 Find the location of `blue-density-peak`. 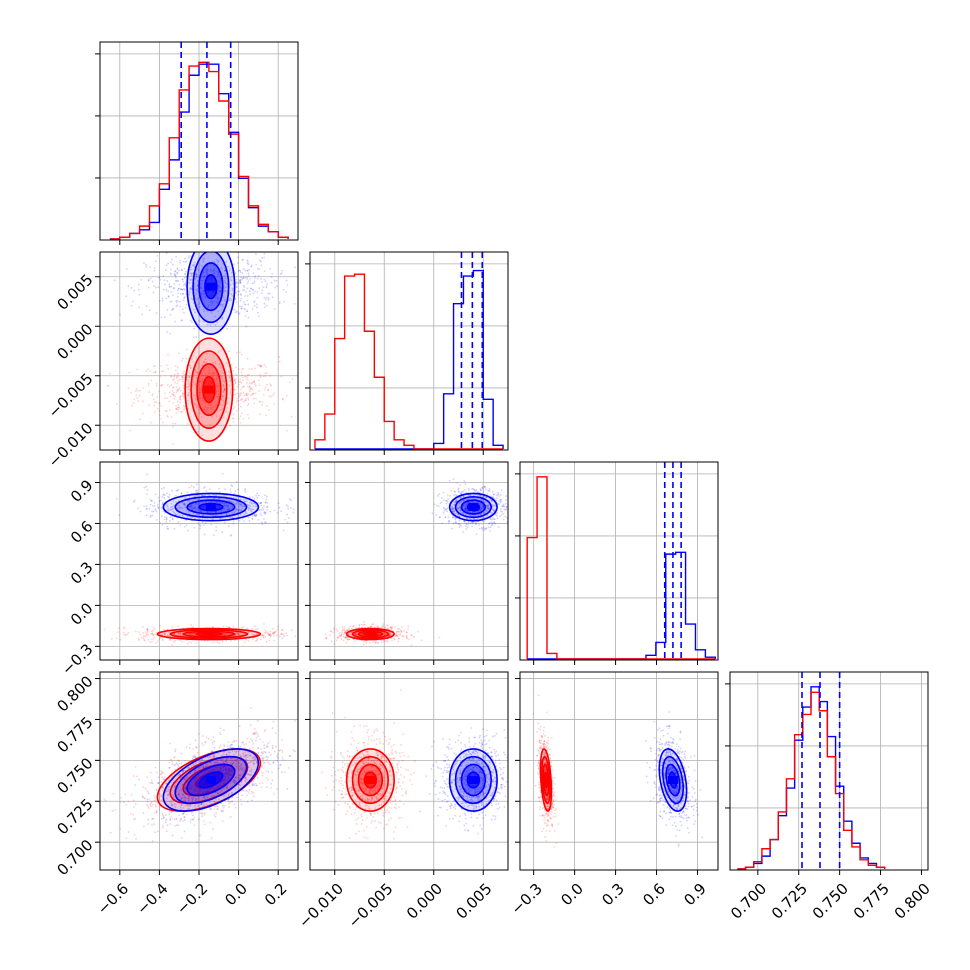

blue-density-peak is located at coordinates (210, 507).